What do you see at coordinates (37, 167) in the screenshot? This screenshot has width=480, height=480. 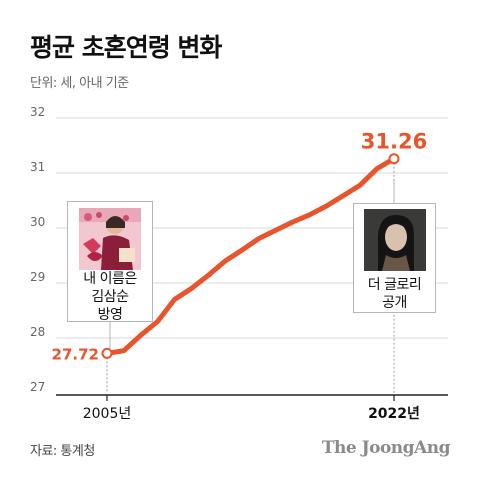 I see `y-tick-label: 31` at bounding box center [37, 167].